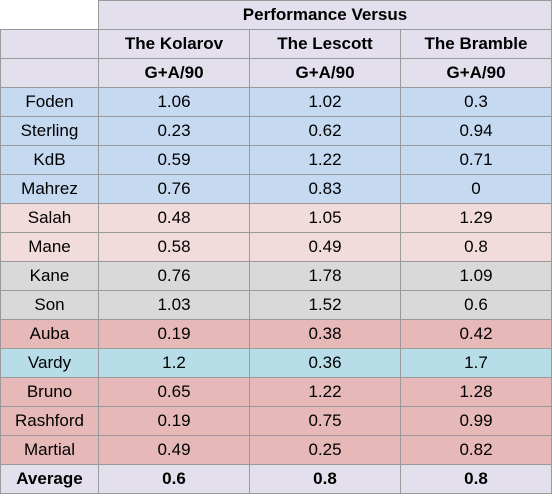  What do you see at coordinates (476, 421) in the screenshot?
I see `value-cell: 0.99` at bounding box center [476, 421].